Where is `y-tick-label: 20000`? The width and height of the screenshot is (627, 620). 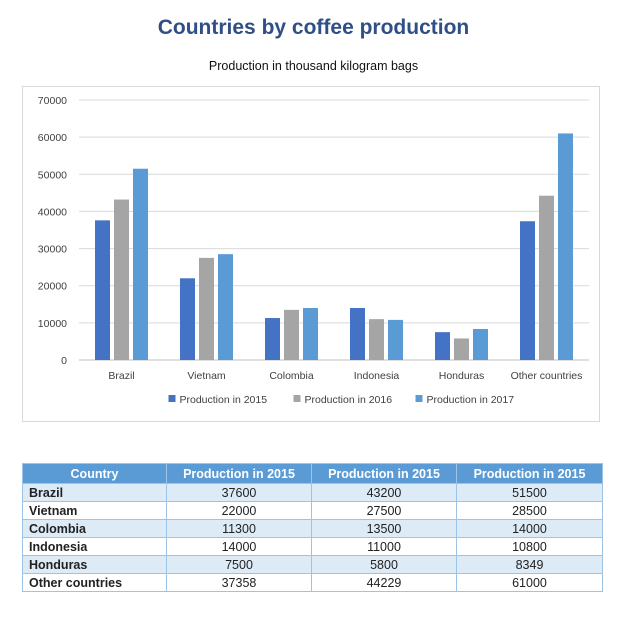
y-tick-label: 20000 is located at coordinates (52, 287).